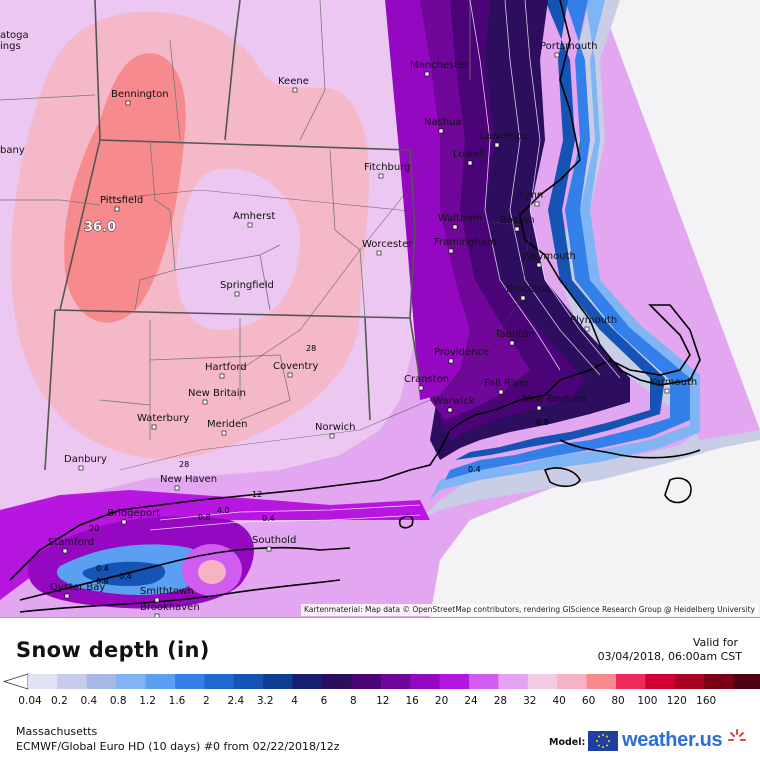 The image size is (760, 761). I want to click on colorbar-tick-label: 4, so click(294, 701).